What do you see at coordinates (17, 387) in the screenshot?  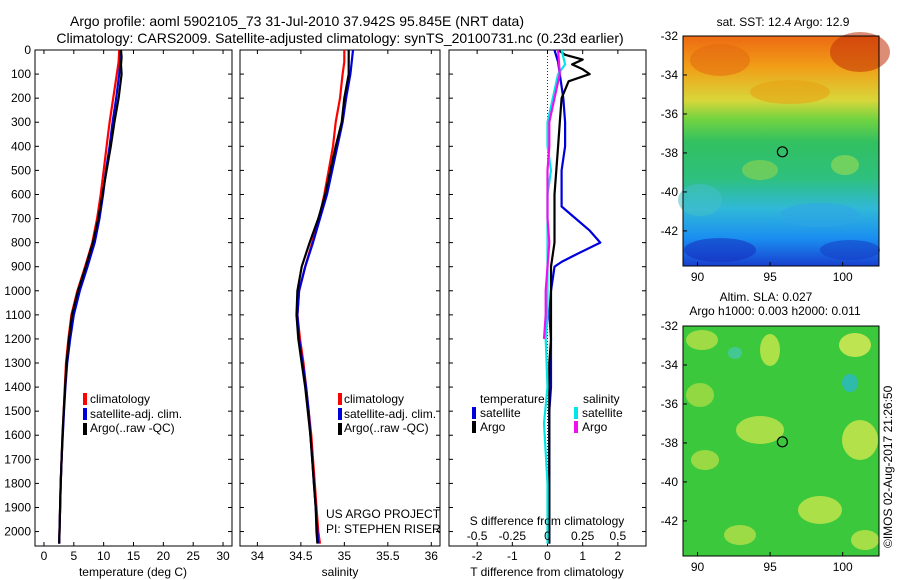 I see `depth-label: 1400` at bounding box center [17, 387].